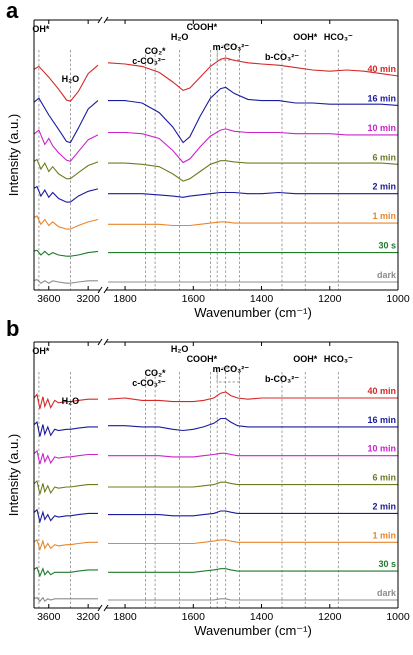 The image size is (413, 655). I want to click on panel-label: a, so click(12, 11).